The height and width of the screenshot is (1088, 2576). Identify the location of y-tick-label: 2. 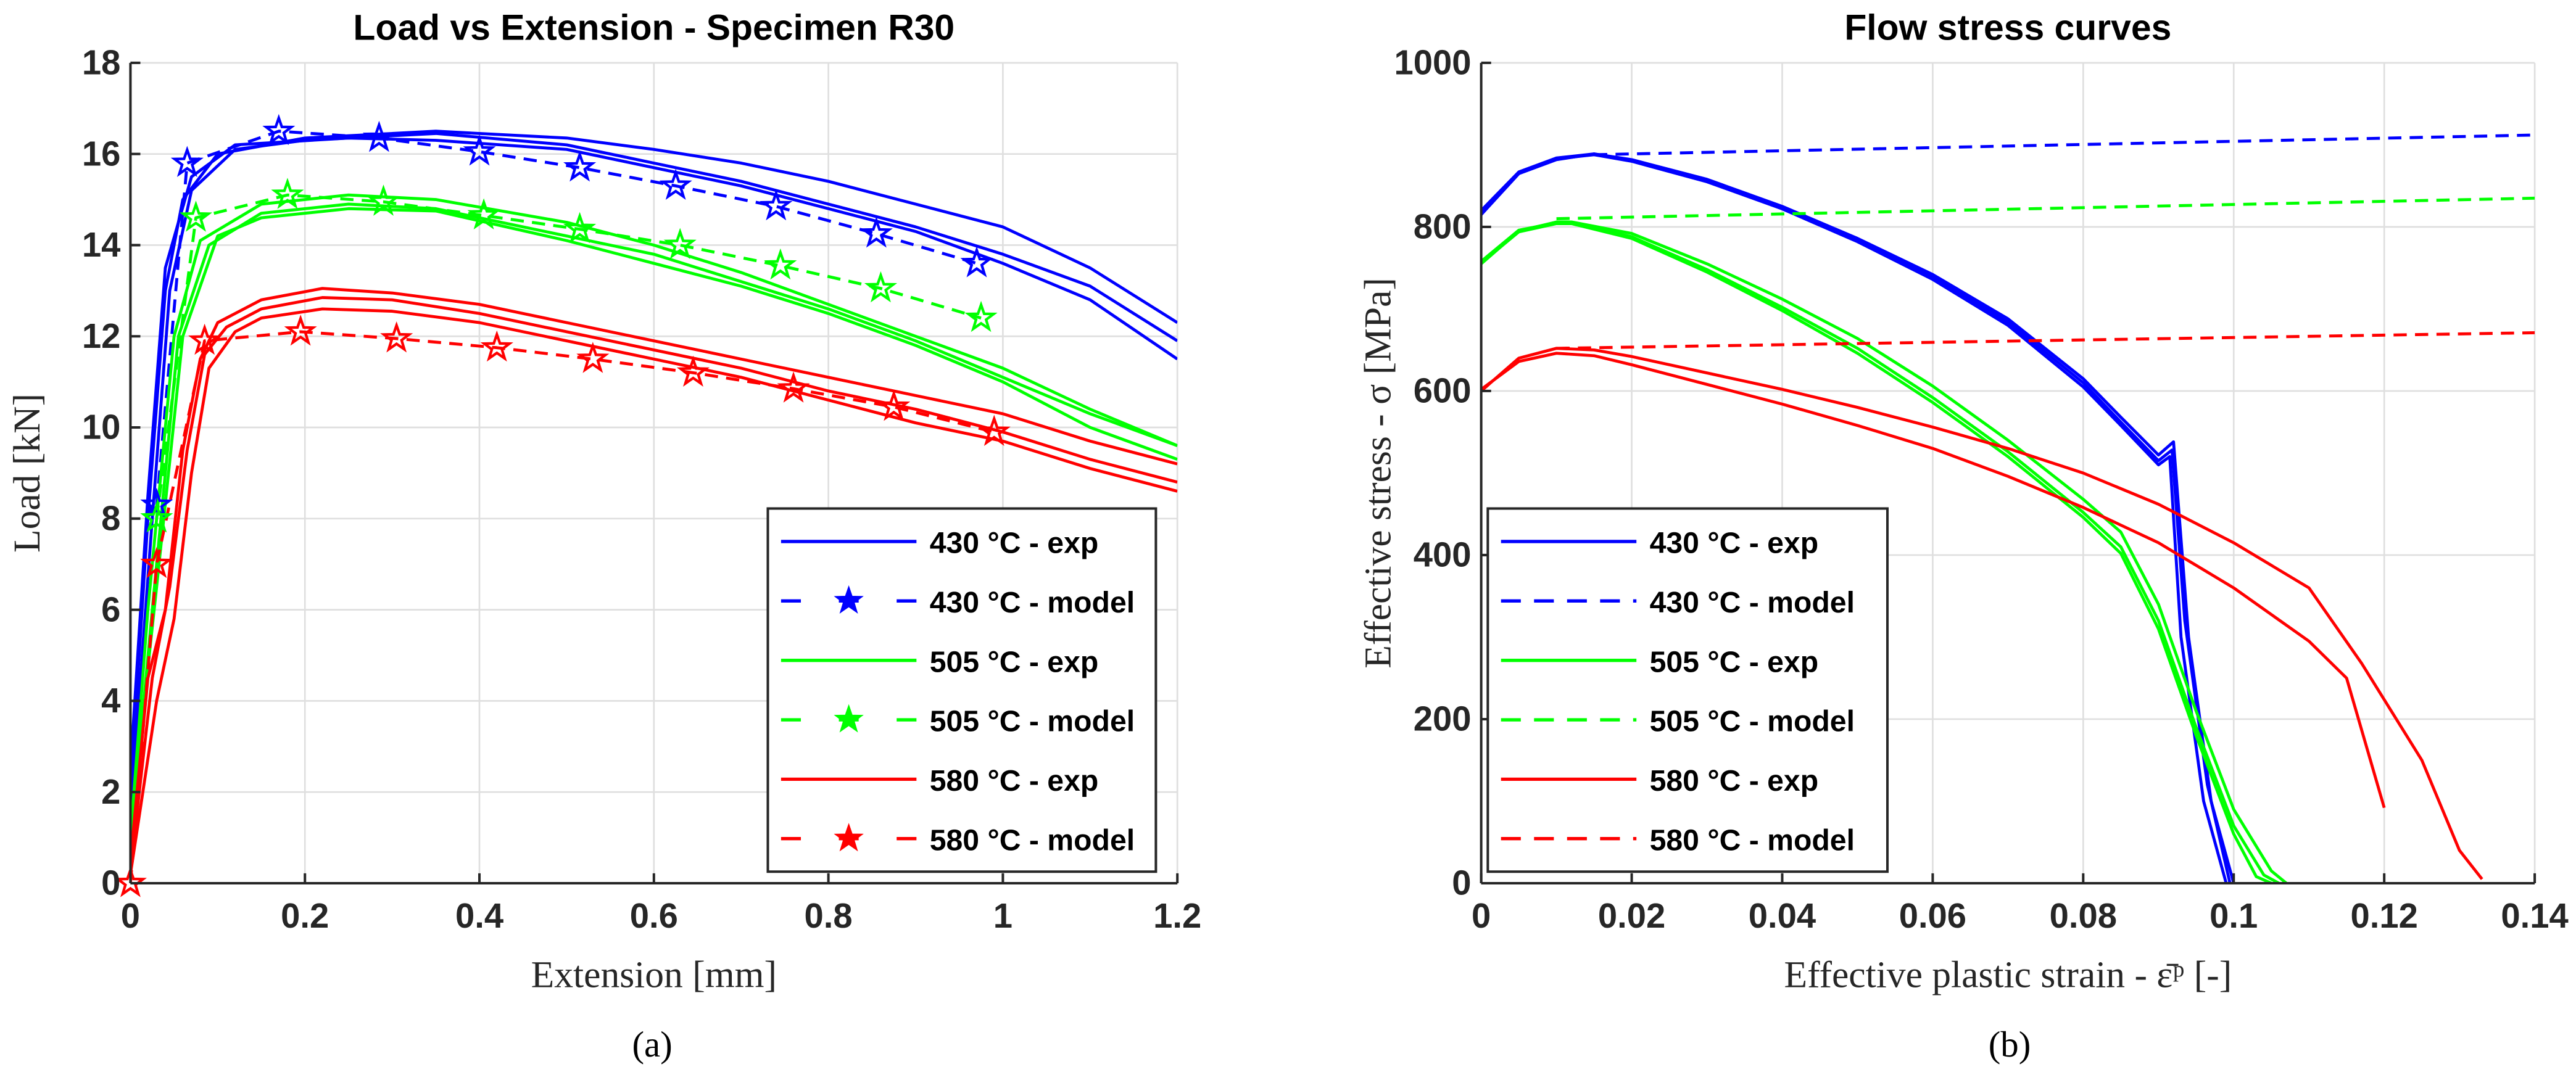
(110, 791).